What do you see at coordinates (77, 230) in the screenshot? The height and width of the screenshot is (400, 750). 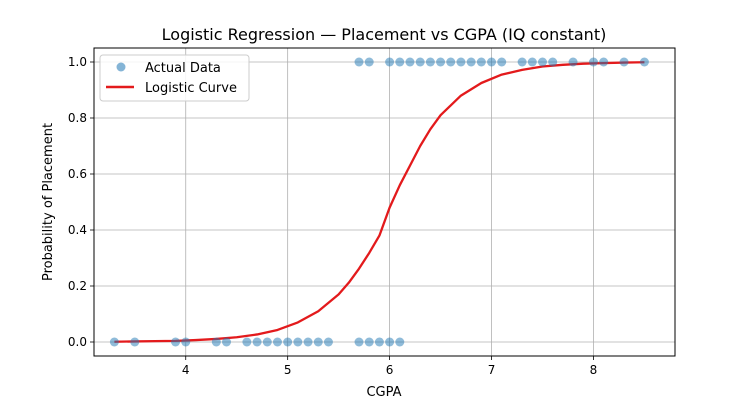 I see `y-tick-label: 0.4` at bounding box center [77, 230].